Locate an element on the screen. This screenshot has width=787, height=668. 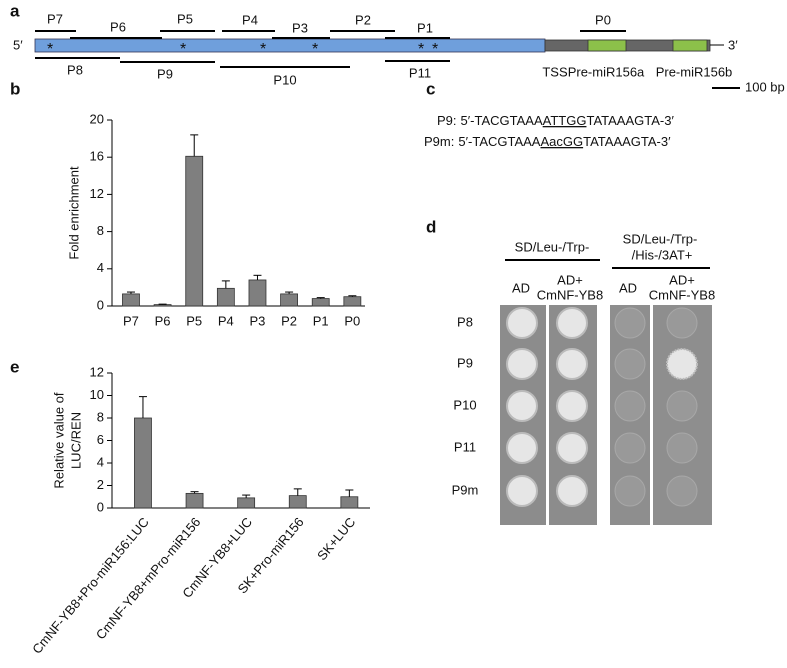
probe-label: P5 is located at coordinates (185, 18).